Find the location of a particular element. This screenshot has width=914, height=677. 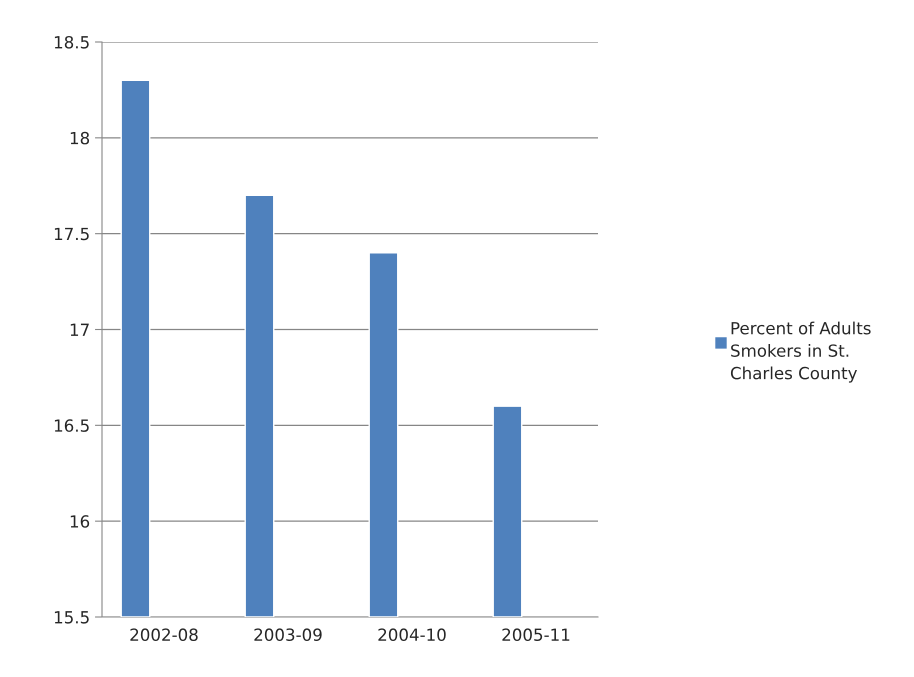

x-tick-label: 2003-09 is located at coordinates (288, 635).